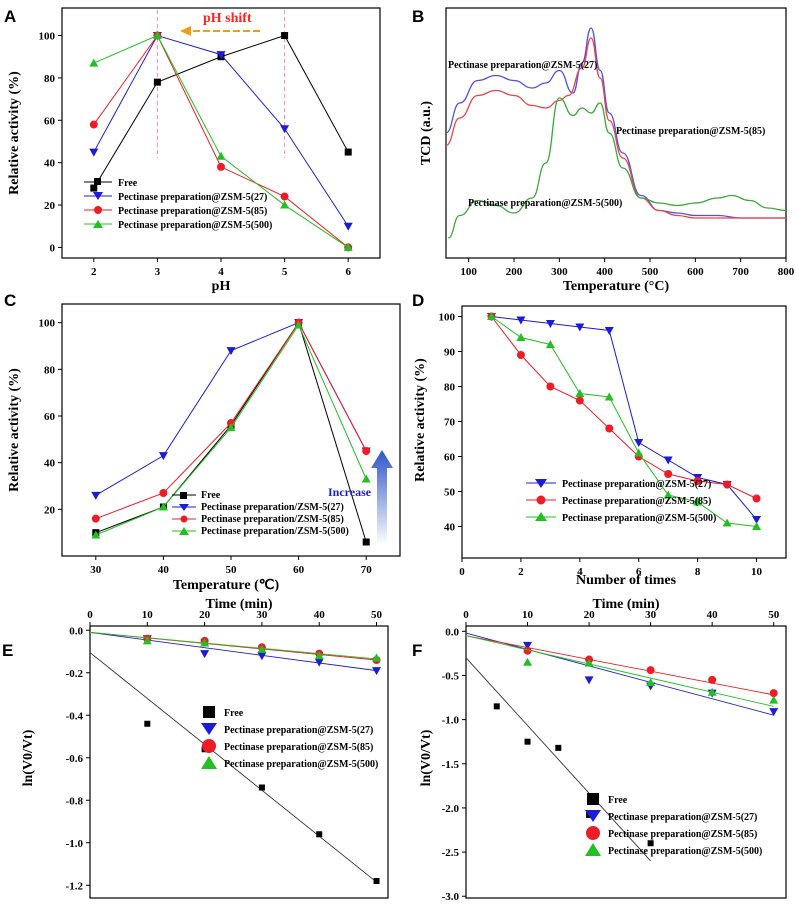 This screenshot has width=796, height=913. Describe the element at coordinates (96, 570) in the screenshot. I see `x-tick-label: 30` at that location.